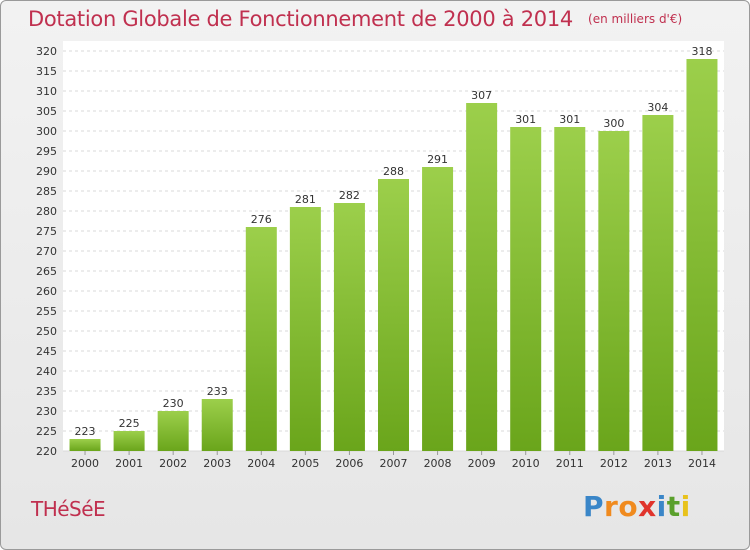  I want to click on y-tick-label: 315, so click(46, 71).